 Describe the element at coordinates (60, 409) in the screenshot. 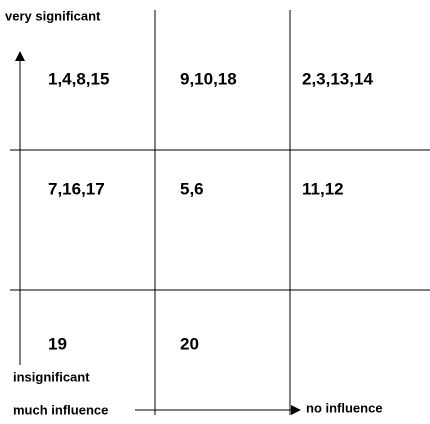

I see `left-label: much influence` at that location.